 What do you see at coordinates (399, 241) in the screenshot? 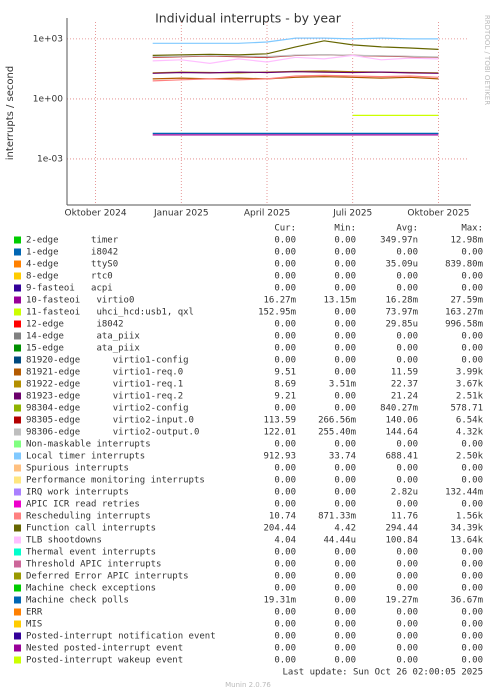
I see `legend-stat: 349.97n` at bounding box center [399, 241].